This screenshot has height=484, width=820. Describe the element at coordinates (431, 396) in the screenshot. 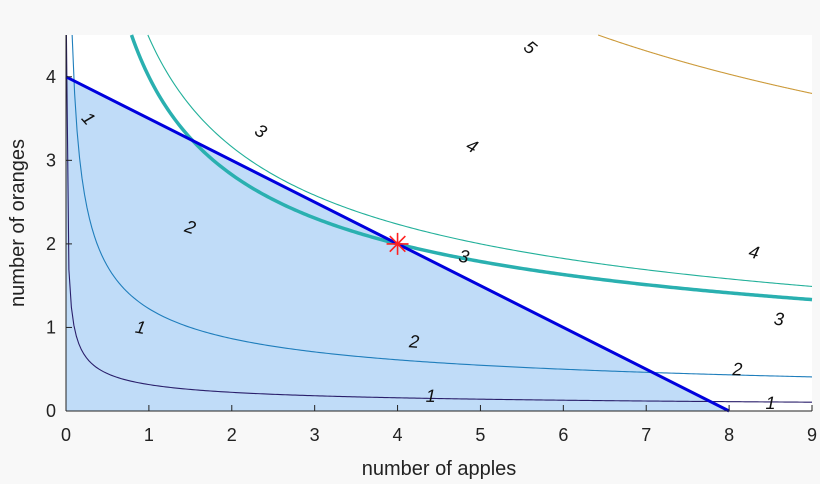

I see `contour-label-1-2: 1` at that location.